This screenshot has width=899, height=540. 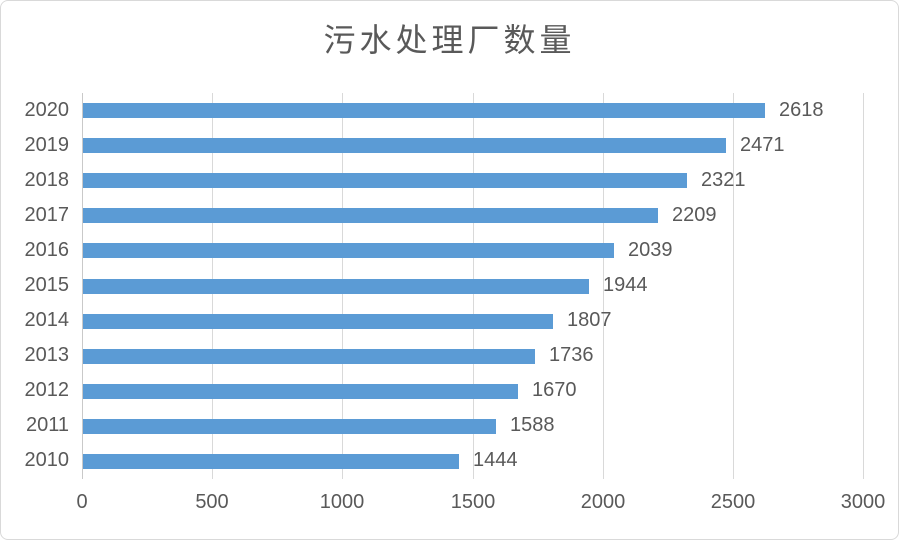 I want to click on x-axis-tick-label: 1000, so click(x=342, y=502).